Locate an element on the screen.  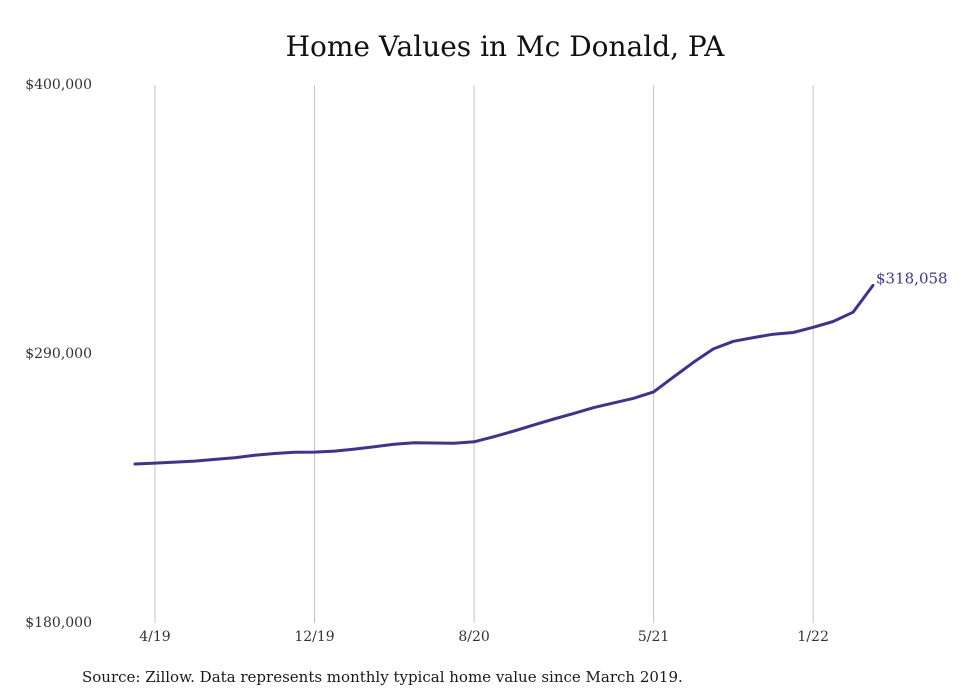
y-tick-label: $180,000 is located at coordinates (58, 623).